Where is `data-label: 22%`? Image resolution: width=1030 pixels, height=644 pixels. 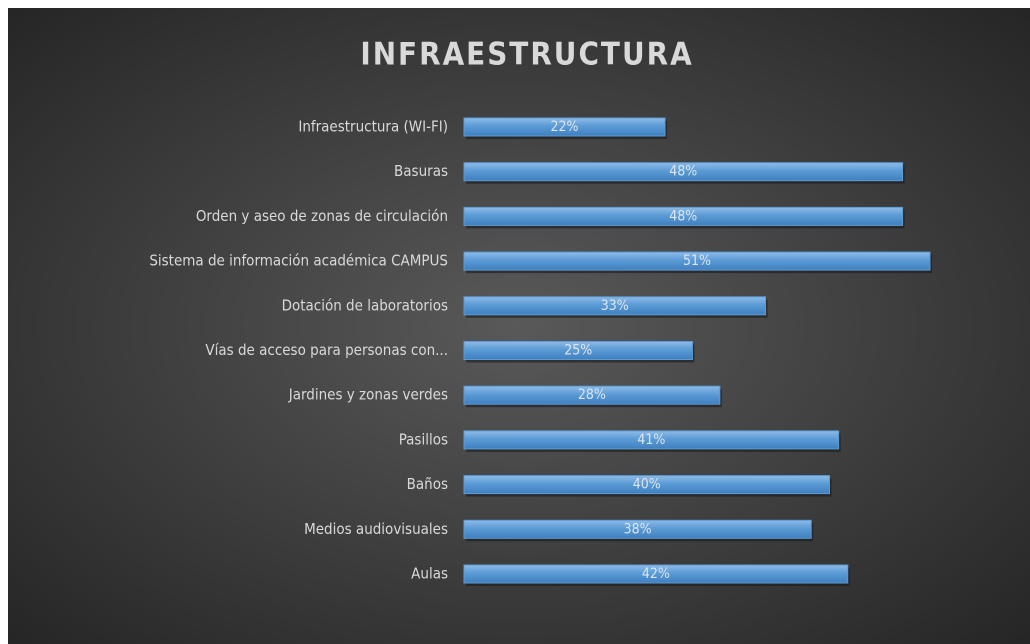
data-label: 22% is located at coordinates (565, 127).